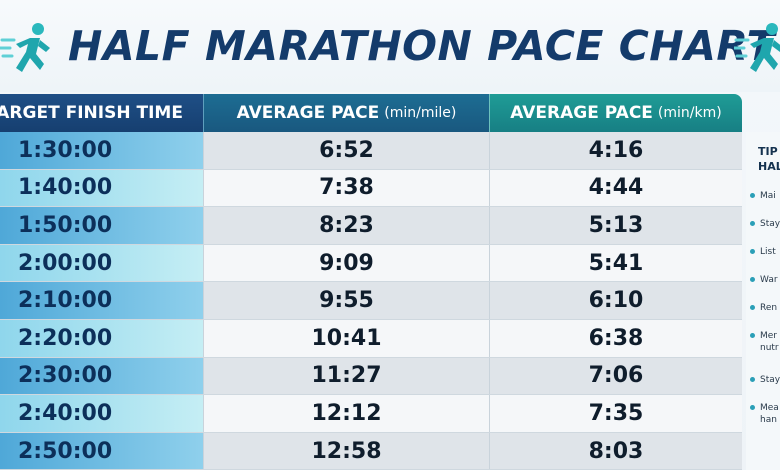  Describe the element at coordinates (346, 376) in the screenshot. I see `pace-mile-cell: 11:27` at that location.